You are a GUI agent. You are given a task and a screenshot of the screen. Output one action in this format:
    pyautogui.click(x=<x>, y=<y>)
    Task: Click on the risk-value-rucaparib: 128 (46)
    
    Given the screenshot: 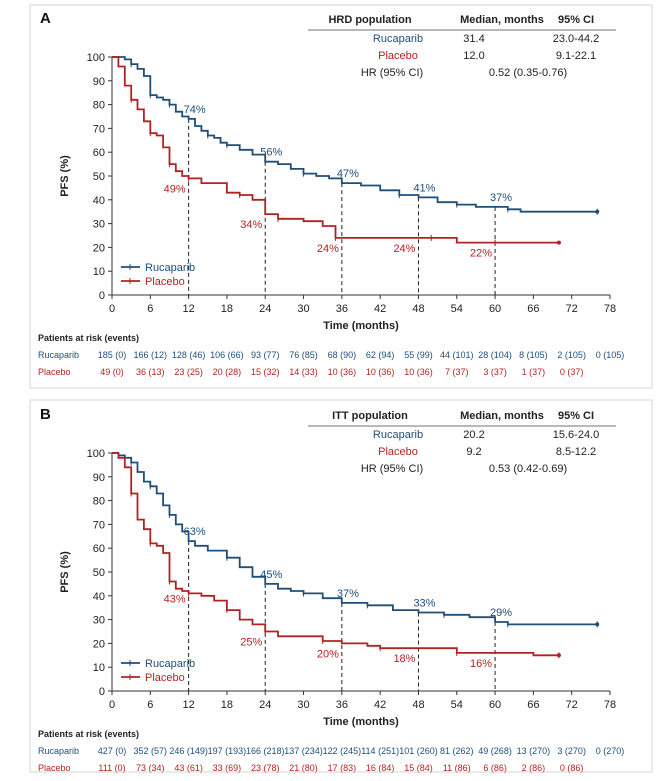 What is the action you would take?
    pyautogui.click(x=189, y=355)
    